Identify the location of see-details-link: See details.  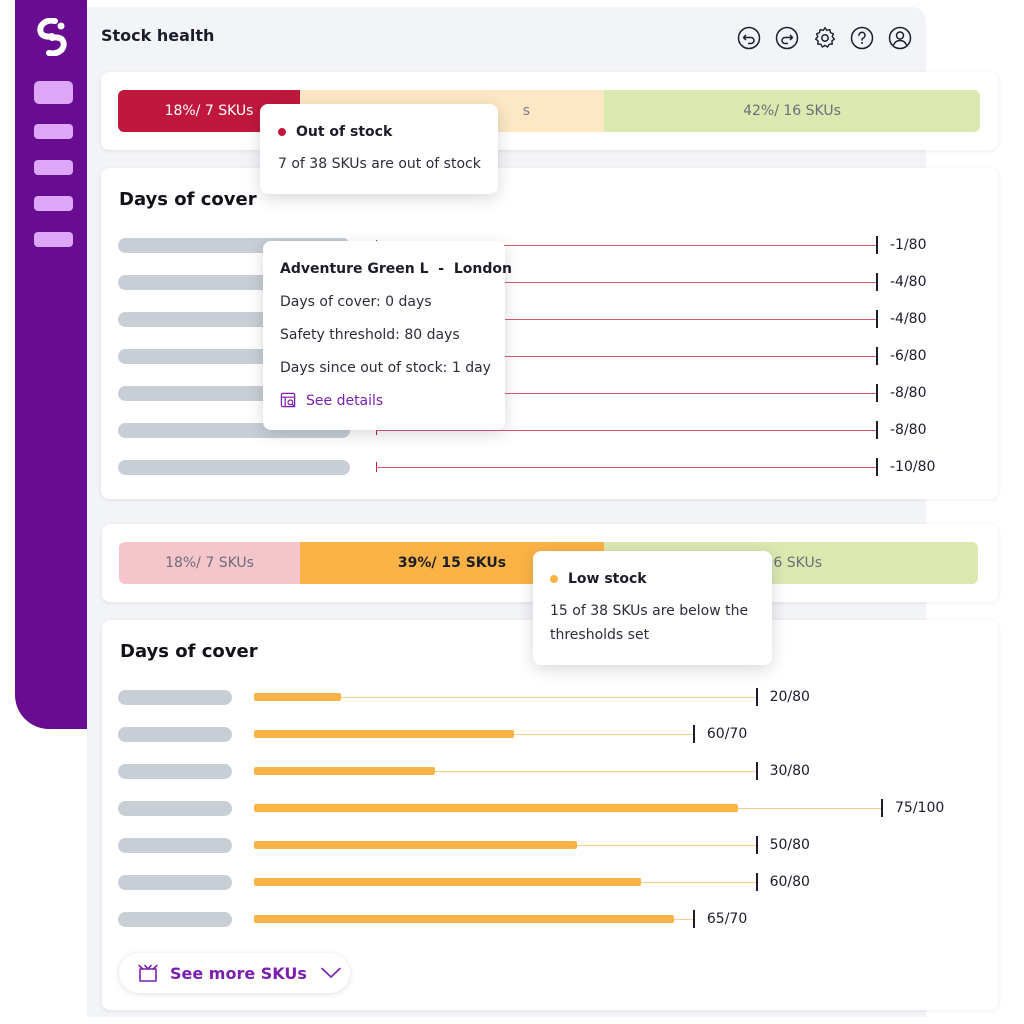
(331, 400).